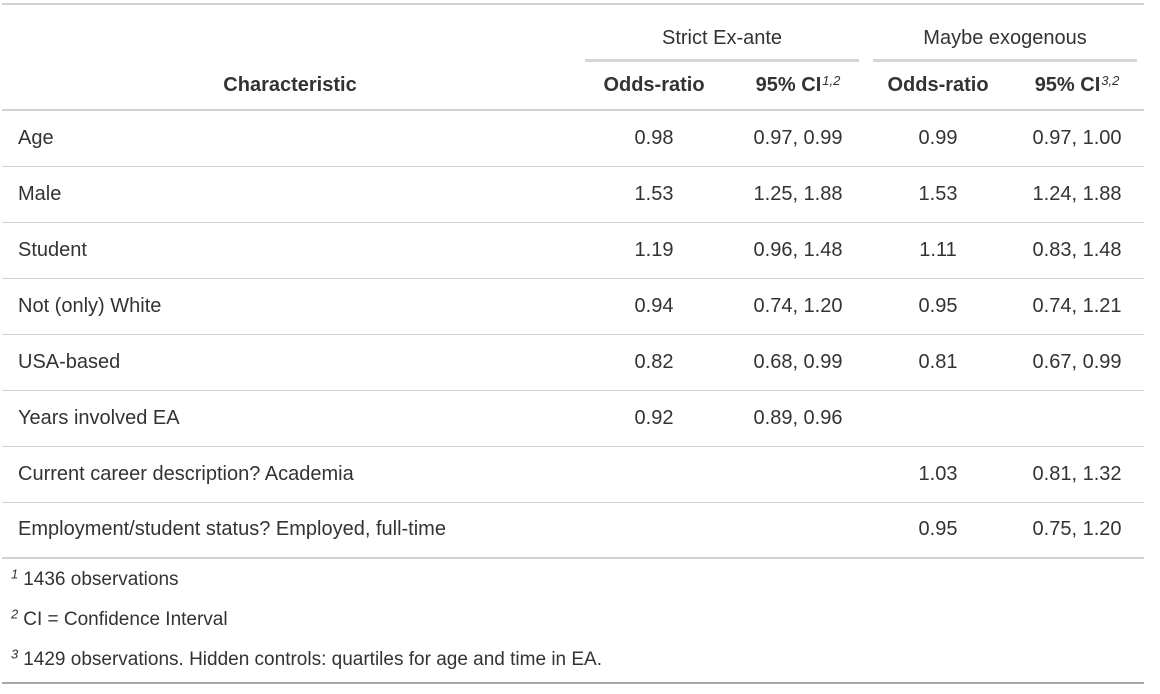 Image resolution: width=1160 pixels, height=694 pixels. Describe the element at coordinates (938, 362) in the screenshot. I see `cell-odds-ratio-exogenous: 0.81` at that location.